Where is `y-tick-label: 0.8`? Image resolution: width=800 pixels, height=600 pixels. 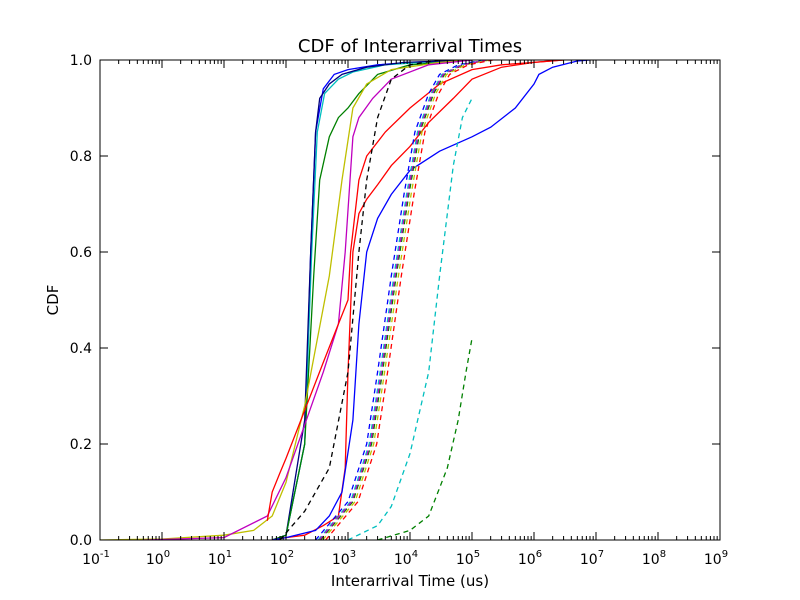
y-tick-label: 0.8 is located at coordinates (81, 157).